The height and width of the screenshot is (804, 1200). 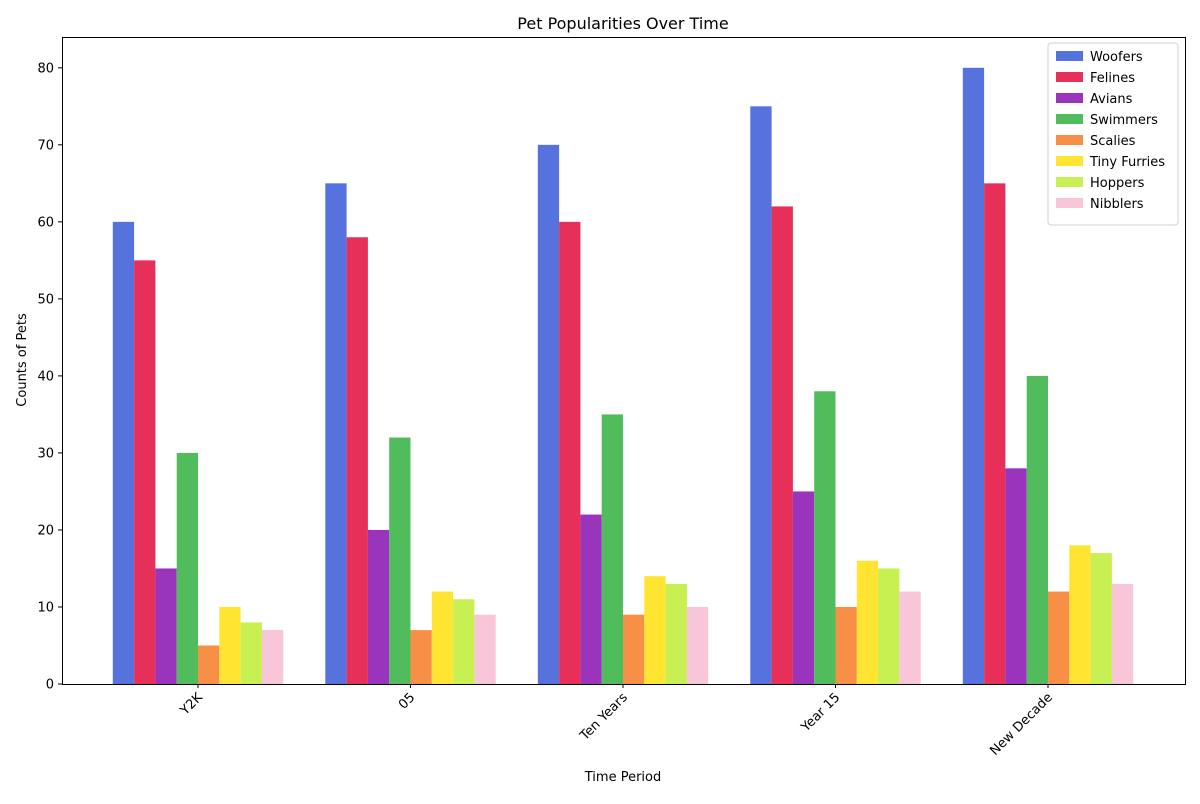 What do you see at coordinates (1069, 161) in the screenshot?
I see `legend-swatch-tiny-furries` at bounding box center [1069, 161].